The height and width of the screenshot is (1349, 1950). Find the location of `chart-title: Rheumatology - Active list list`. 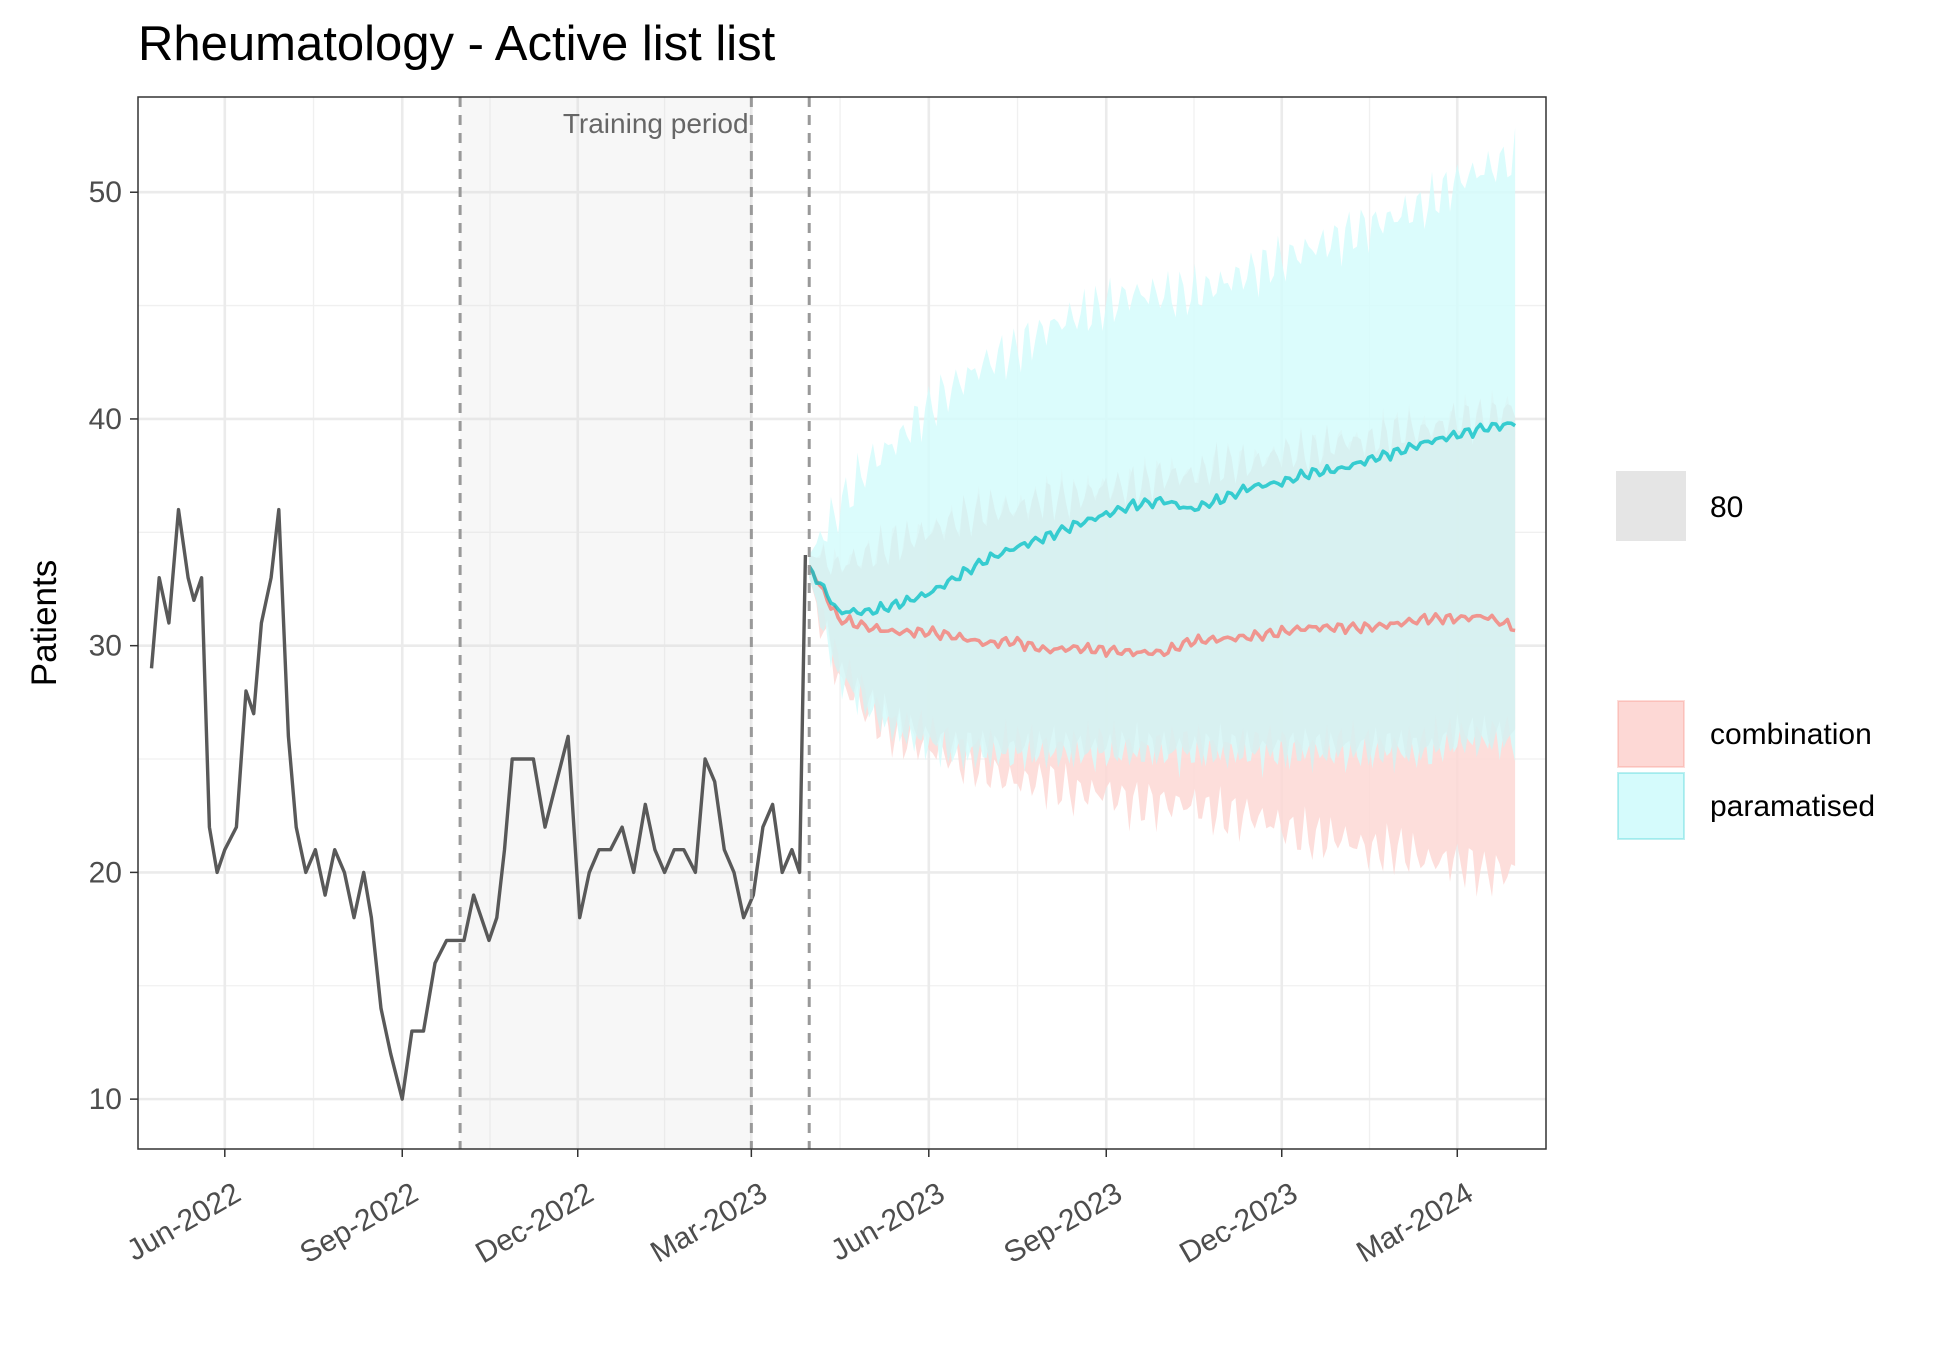

chart-title: Rheumatology - Active list list is located at coordinates (457, 44).